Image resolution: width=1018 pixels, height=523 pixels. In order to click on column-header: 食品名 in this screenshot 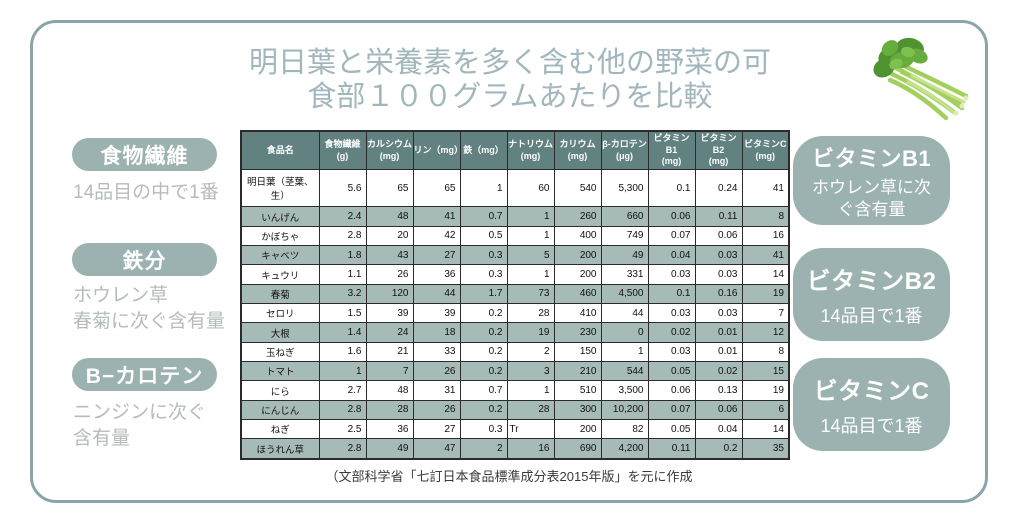, I will do `click(280, 150)`.